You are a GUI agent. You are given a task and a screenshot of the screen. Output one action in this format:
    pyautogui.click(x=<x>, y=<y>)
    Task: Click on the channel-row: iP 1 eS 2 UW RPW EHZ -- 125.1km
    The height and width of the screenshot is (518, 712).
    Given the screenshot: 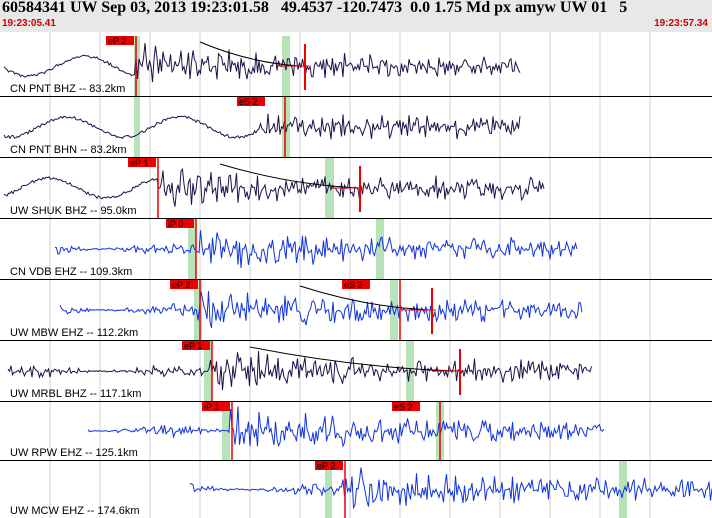 What is the action you would take?
    pyautogui.click(x=356, y=431)
    